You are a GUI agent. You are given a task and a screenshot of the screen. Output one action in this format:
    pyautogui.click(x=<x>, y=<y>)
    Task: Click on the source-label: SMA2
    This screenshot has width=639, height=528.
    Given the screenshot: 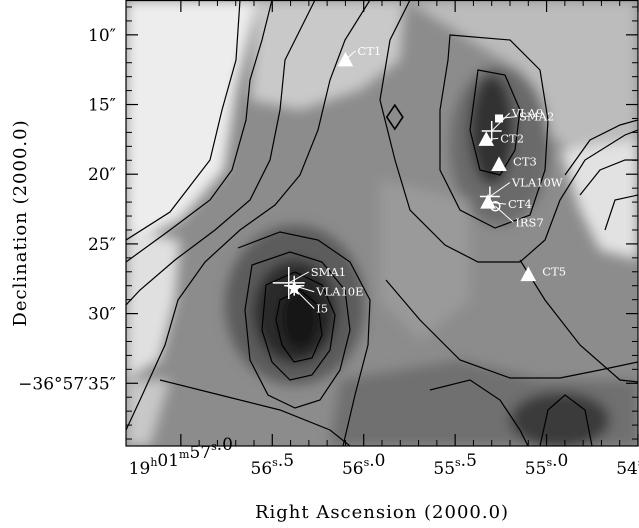 What is the action you would take?
    pyautogui.click(x=536, y=116)
    